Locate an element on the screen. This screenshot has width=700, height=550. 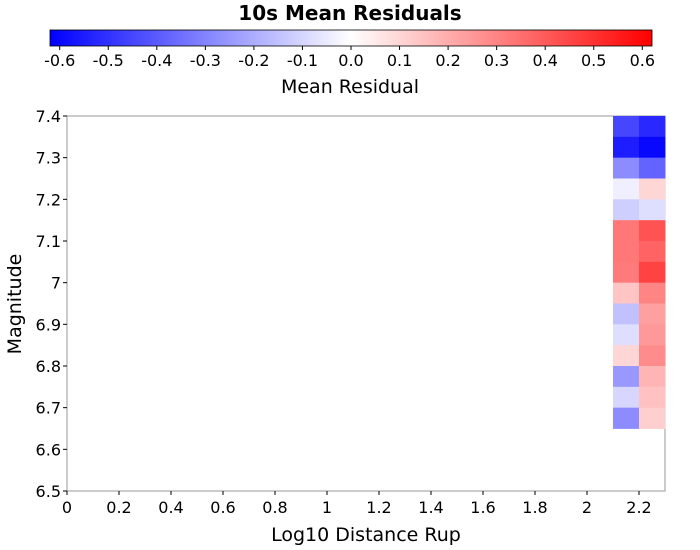
colorbar-tick-label: -0.1 is located at coordinates (302, 60).